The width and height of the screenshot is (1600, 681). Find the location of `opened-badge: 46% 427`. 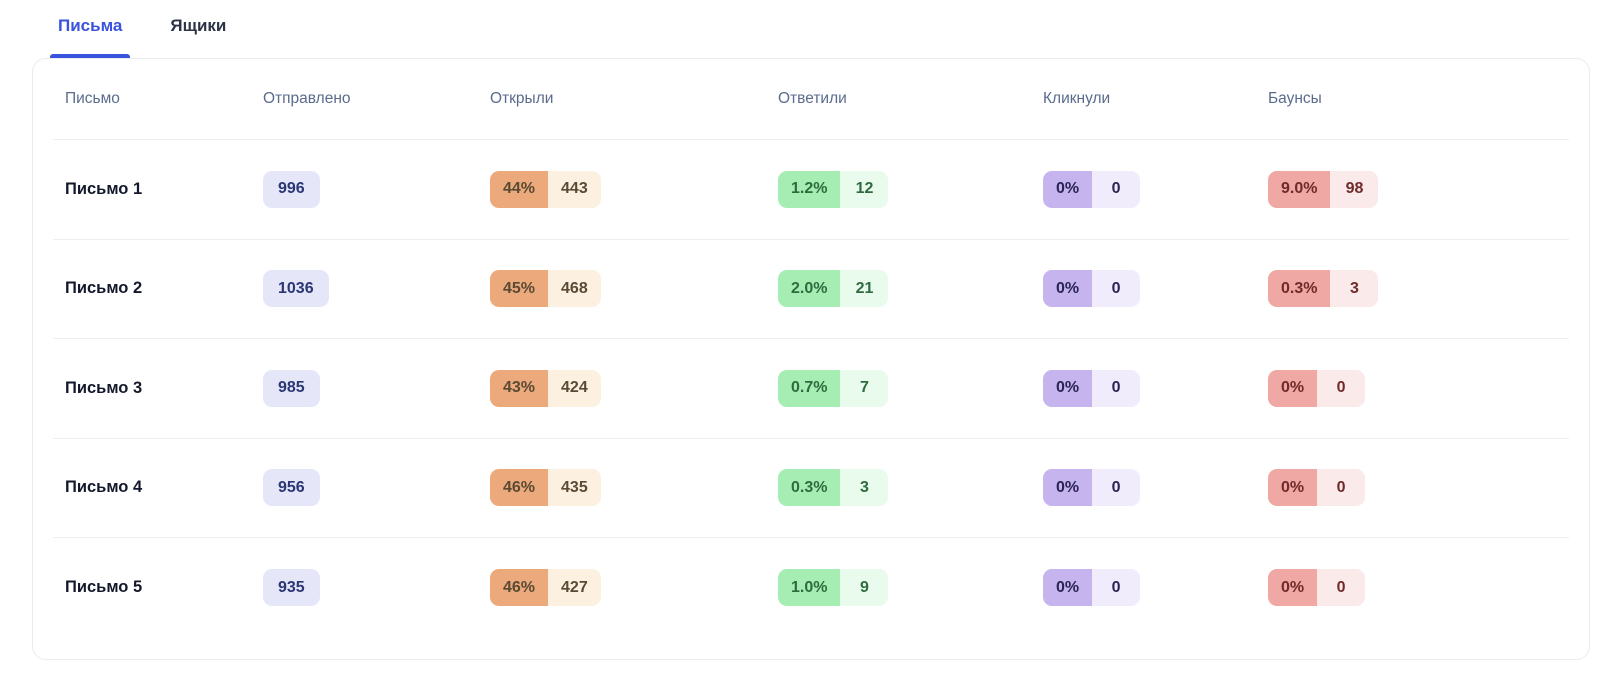

opened-badge: 46% 427 is located at coordinates (545, 588).